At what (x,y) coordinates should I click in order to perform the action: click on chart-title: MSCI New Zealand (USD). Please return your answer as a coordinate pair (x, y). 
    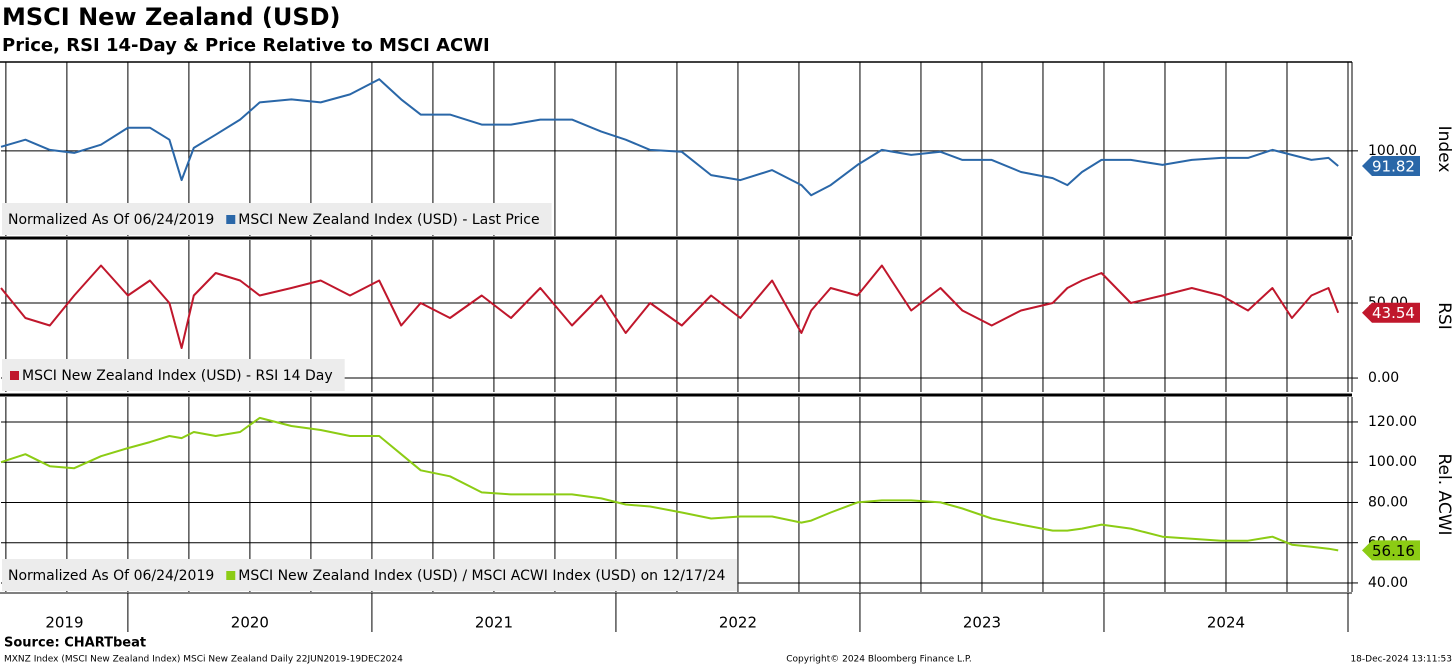
    Looking at the image, I should click on (171, 17).